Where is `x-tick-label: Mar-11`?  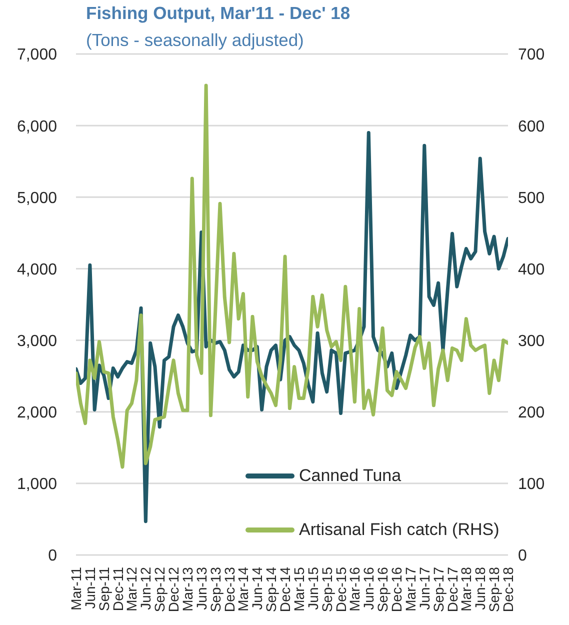 x-tick-label: Mar-11 is located at coordinates (76, 588).